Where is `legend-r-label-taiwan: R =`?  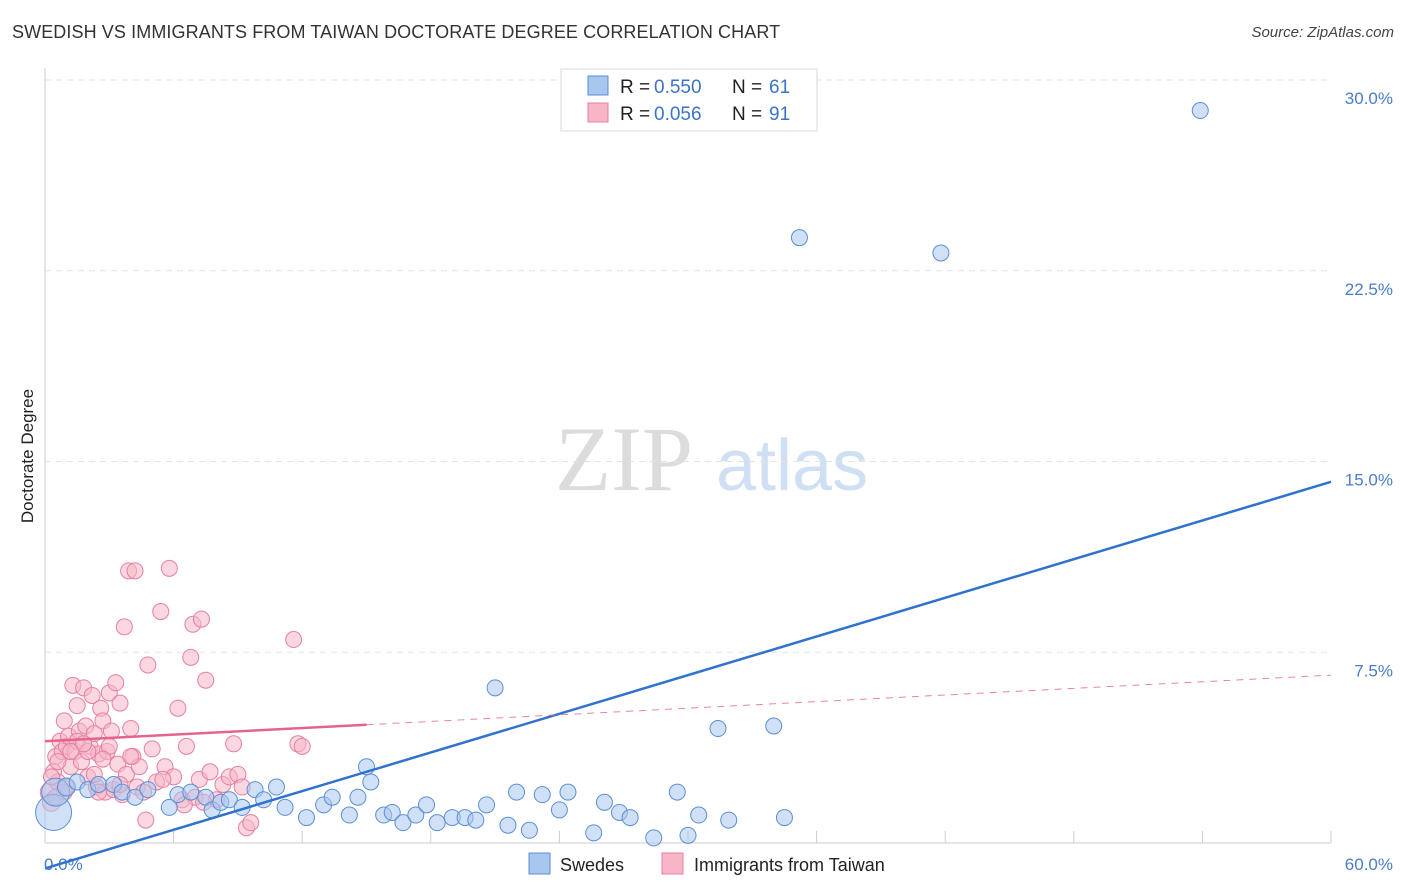
legend-r-label-taiwan: R = is located at coordinates (635, 114).